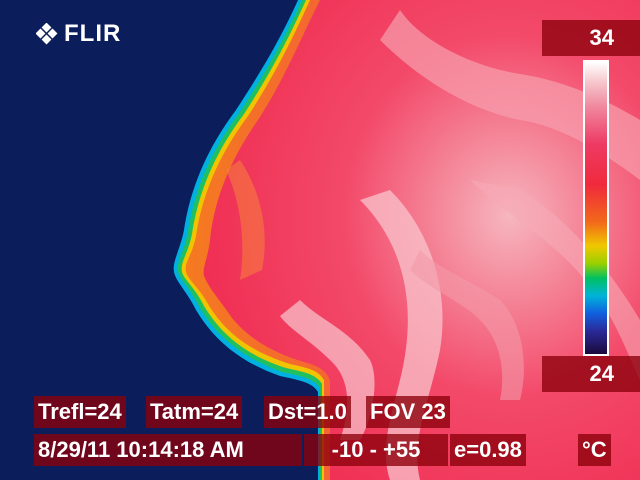 This screenshot has height=480, width=640. What do you see at coordinates (591, 374) in the screenshot?
I see `scale-min-value: 24` at bounding box center [591, 374].